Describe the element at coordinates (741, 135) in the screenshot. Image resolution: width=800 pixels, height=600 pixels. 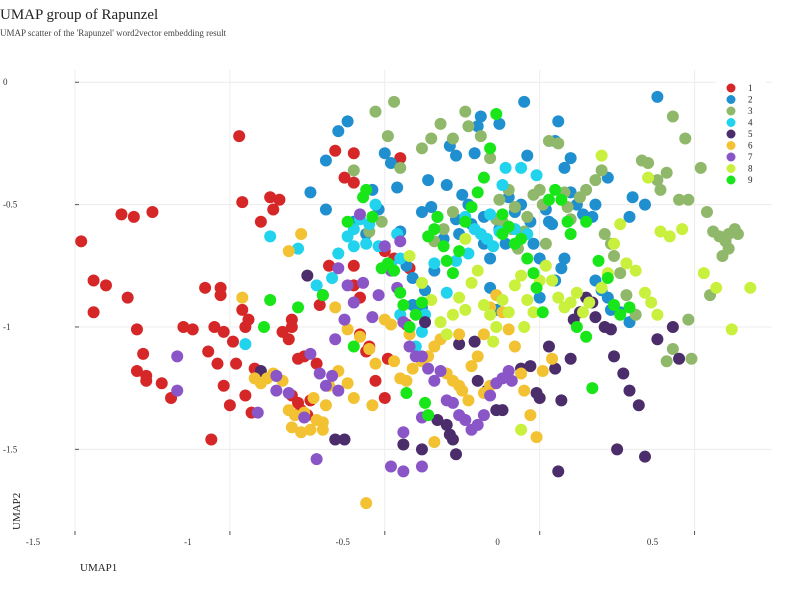
I see `legend-background` at that location.